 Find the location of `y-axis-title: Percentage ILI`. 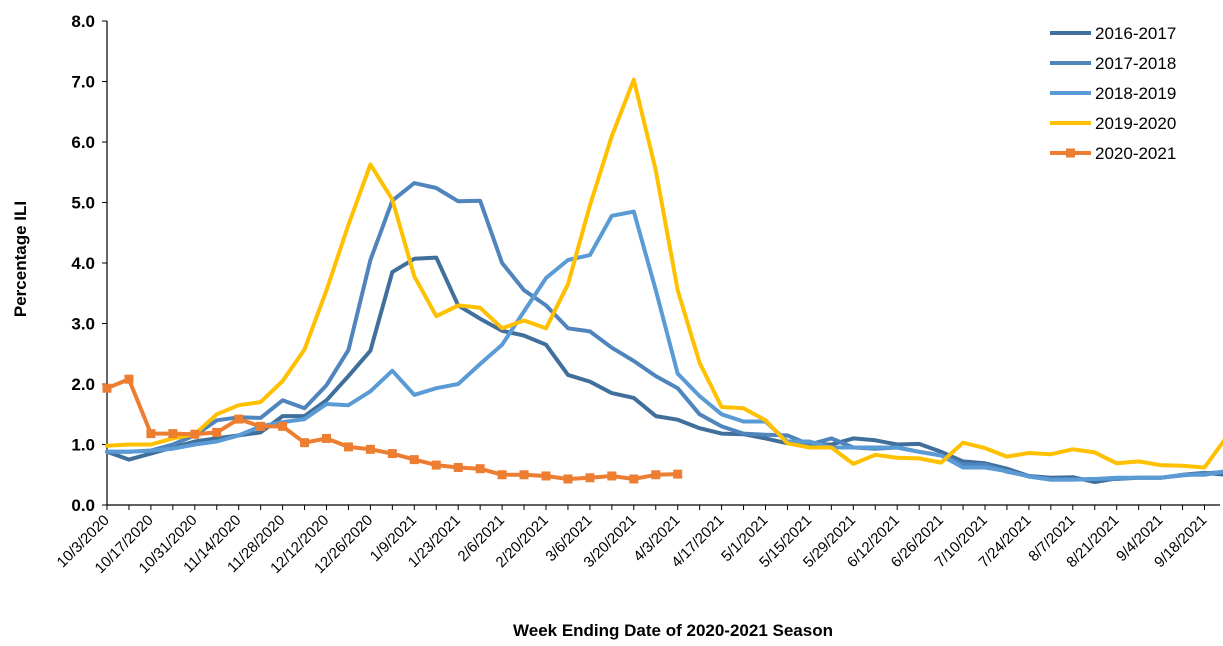

y-axis-title: Percentage ILI is located at coordinates (20, 259).